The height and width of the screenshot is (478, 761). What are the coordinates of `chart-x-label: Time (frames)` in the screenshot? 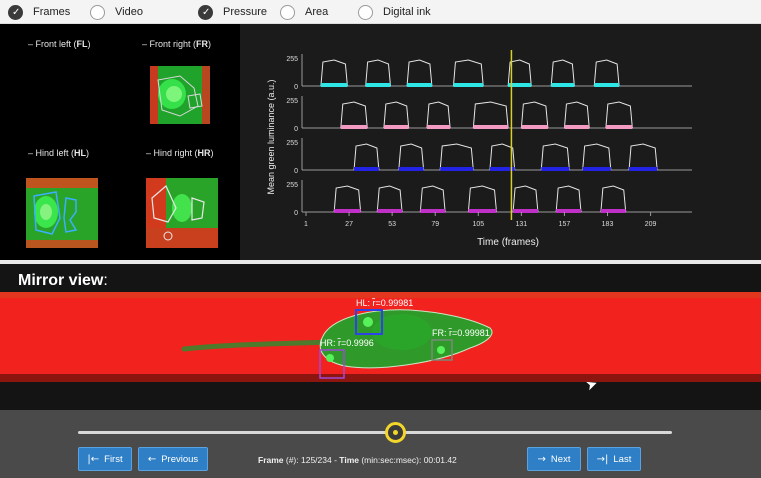 It's located at (508, 242).